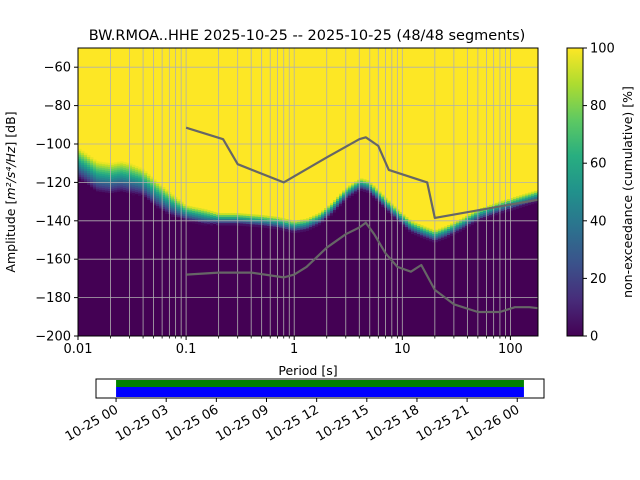 Image resolution: width=640 pixels, height=480 pixels. Describe the element at coordinates (53, 298) in the screenshot. I see `y-tick-label: −180` at that location.